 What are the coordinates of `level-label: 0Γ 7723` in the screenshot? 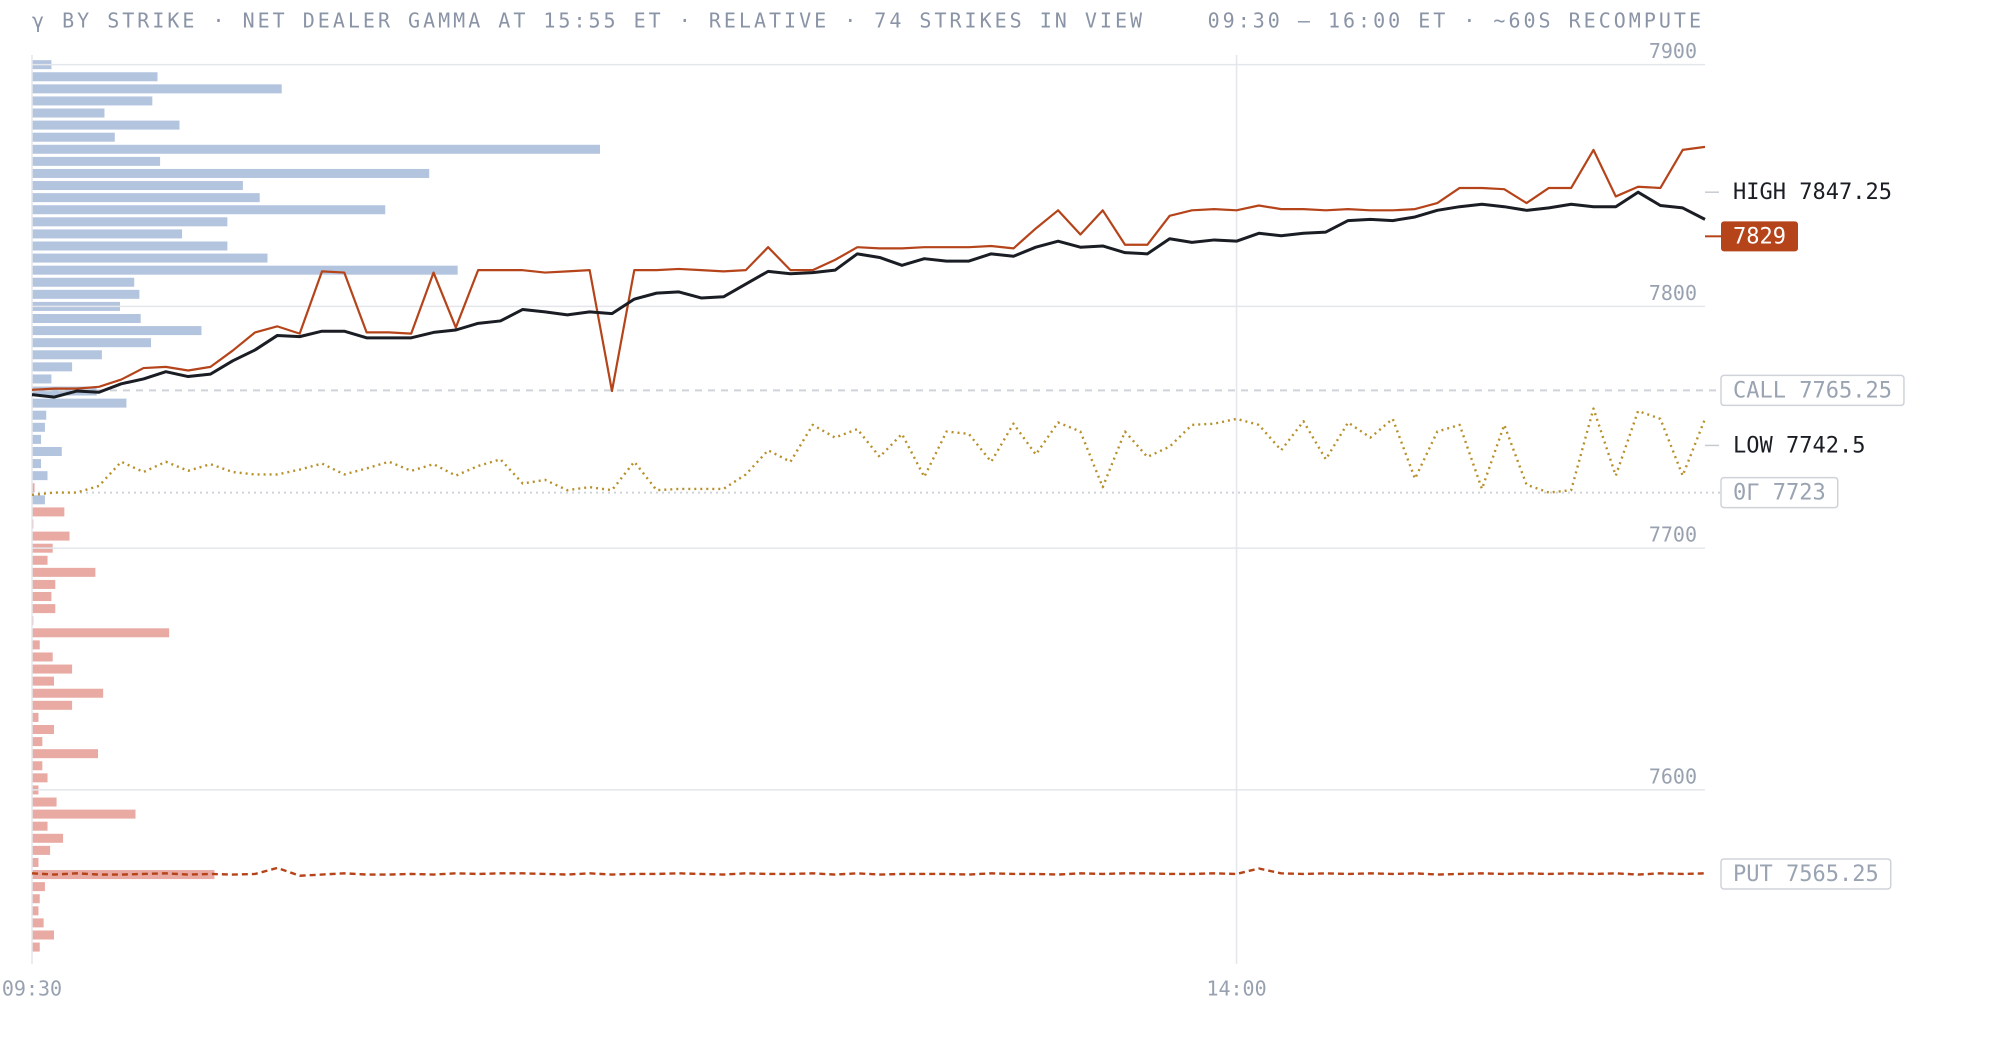 It's located at (1779, 493).